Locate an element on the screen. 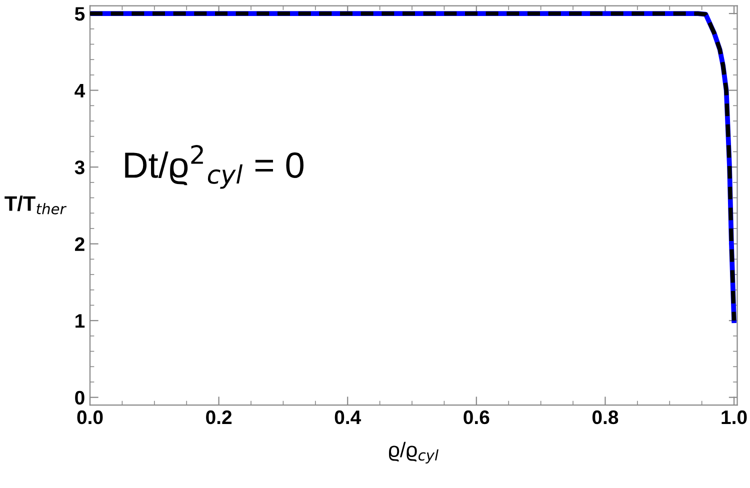 This screenshot has width=750, height=488. y-tick-label: 0 is located at coordinates (79, 397).